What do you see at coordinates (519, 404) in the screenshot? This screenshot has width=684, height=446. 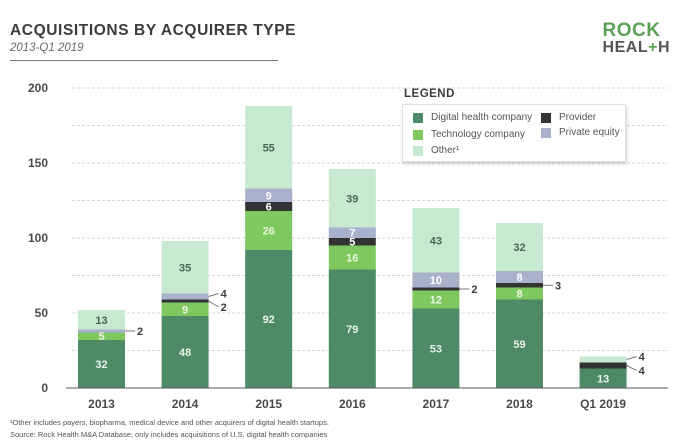 I see `x-tick-label: 2018` at bounding box center [519, 404].